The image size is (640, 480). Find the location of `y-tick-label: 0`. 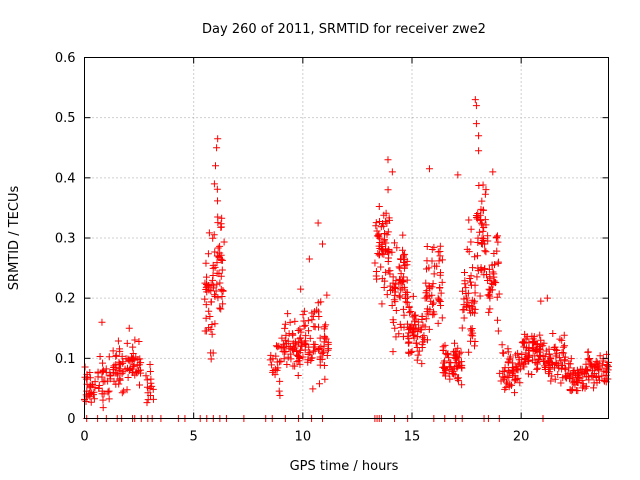

y-tick-label: 0 is located at coordinates (71, 419).